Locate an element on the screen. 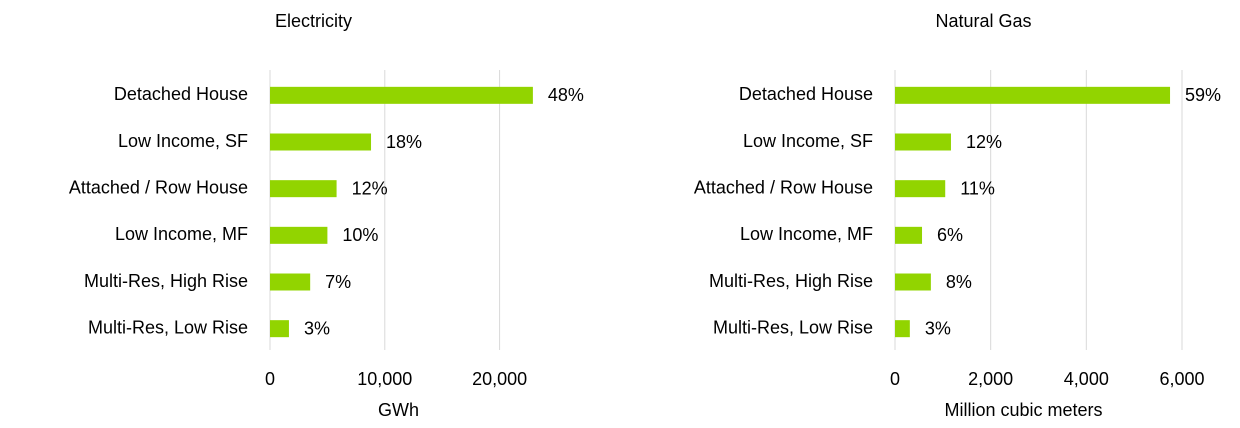 The height and width of the screenshot is (428, 1240). data-label: 7% is located at coordinates (338, 282).